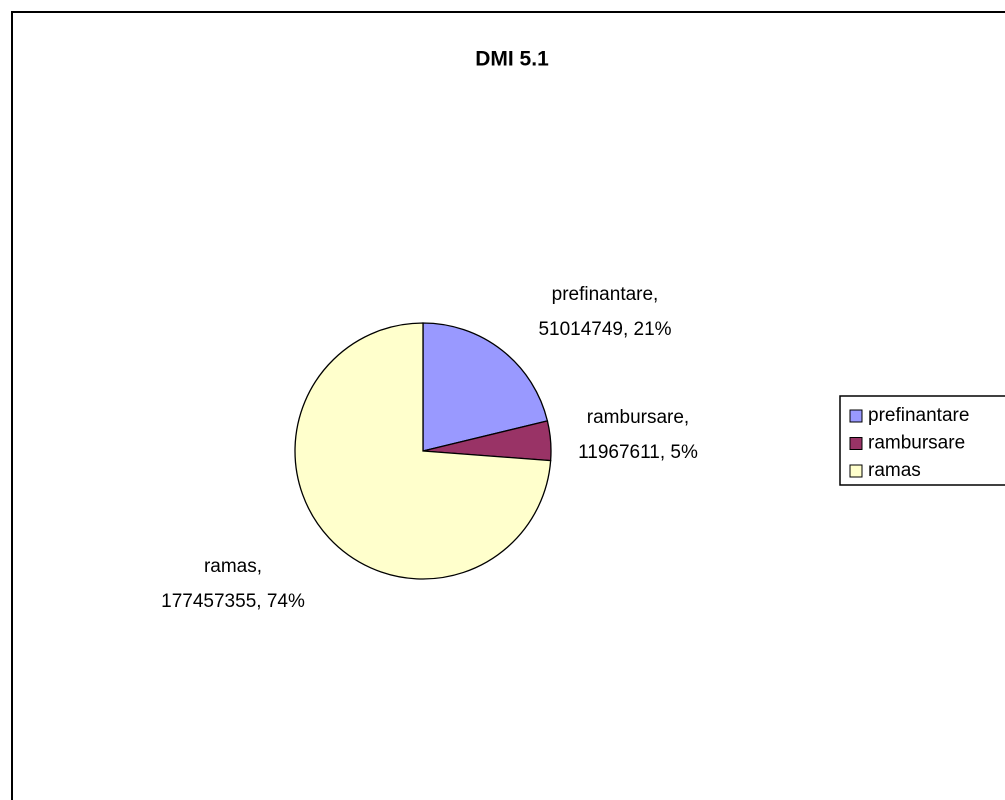 The width and height of the screenshot is (1005, 800). I want to click on data-label: rambursare,, so click(638, 417).